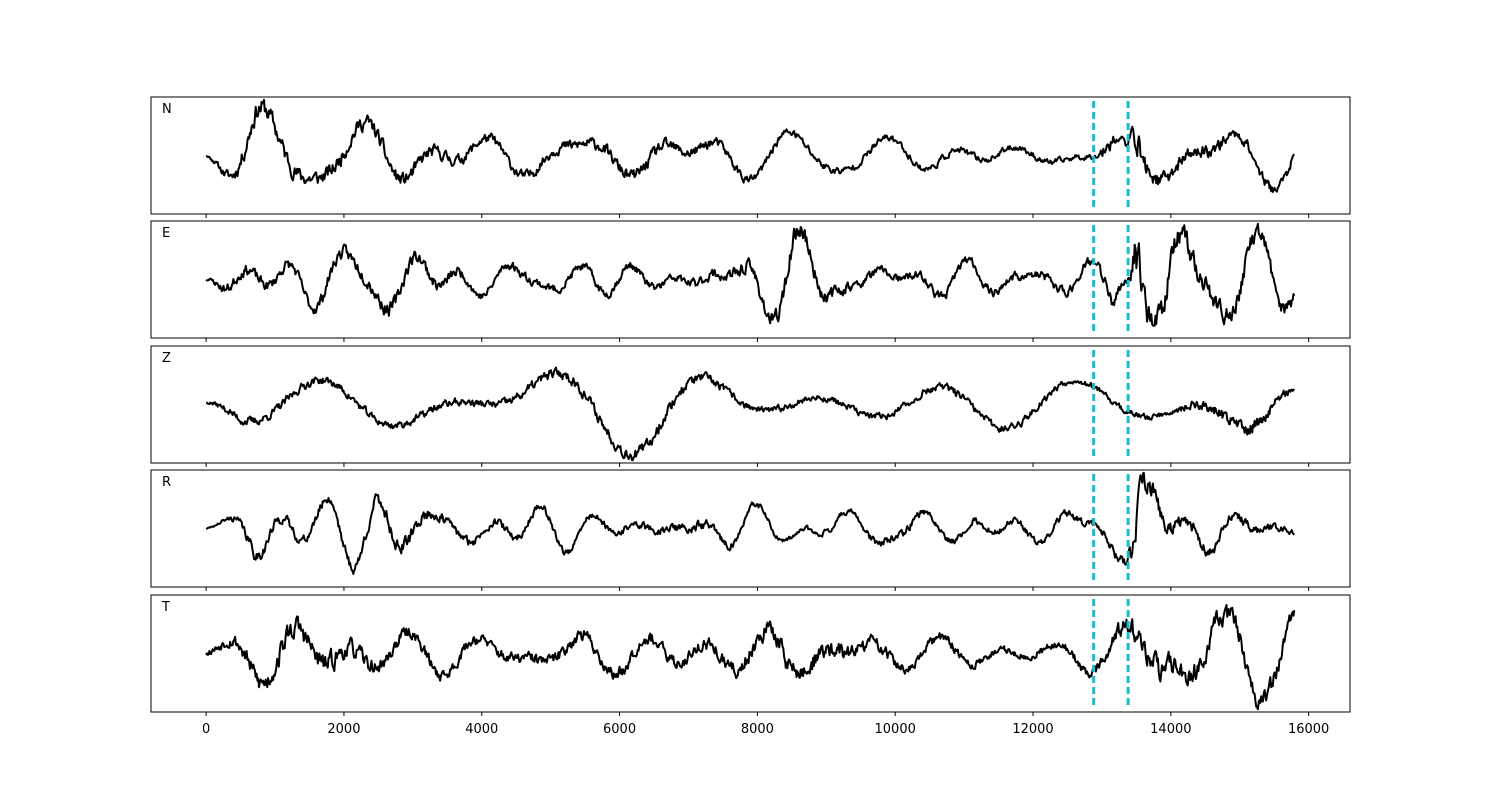  Describe the element at coordinates (166, 233) in the screenshot. I see `panel-label-e: E` at that location.